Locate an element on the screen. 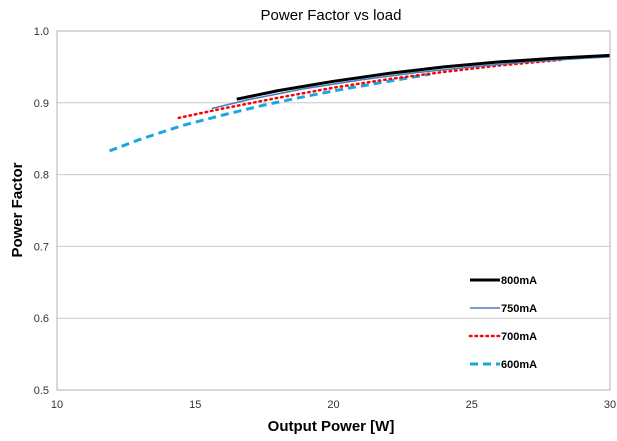 The width and height of the screenshot is (617, 441). series-line-700mA is located at coordinates (371, 89).